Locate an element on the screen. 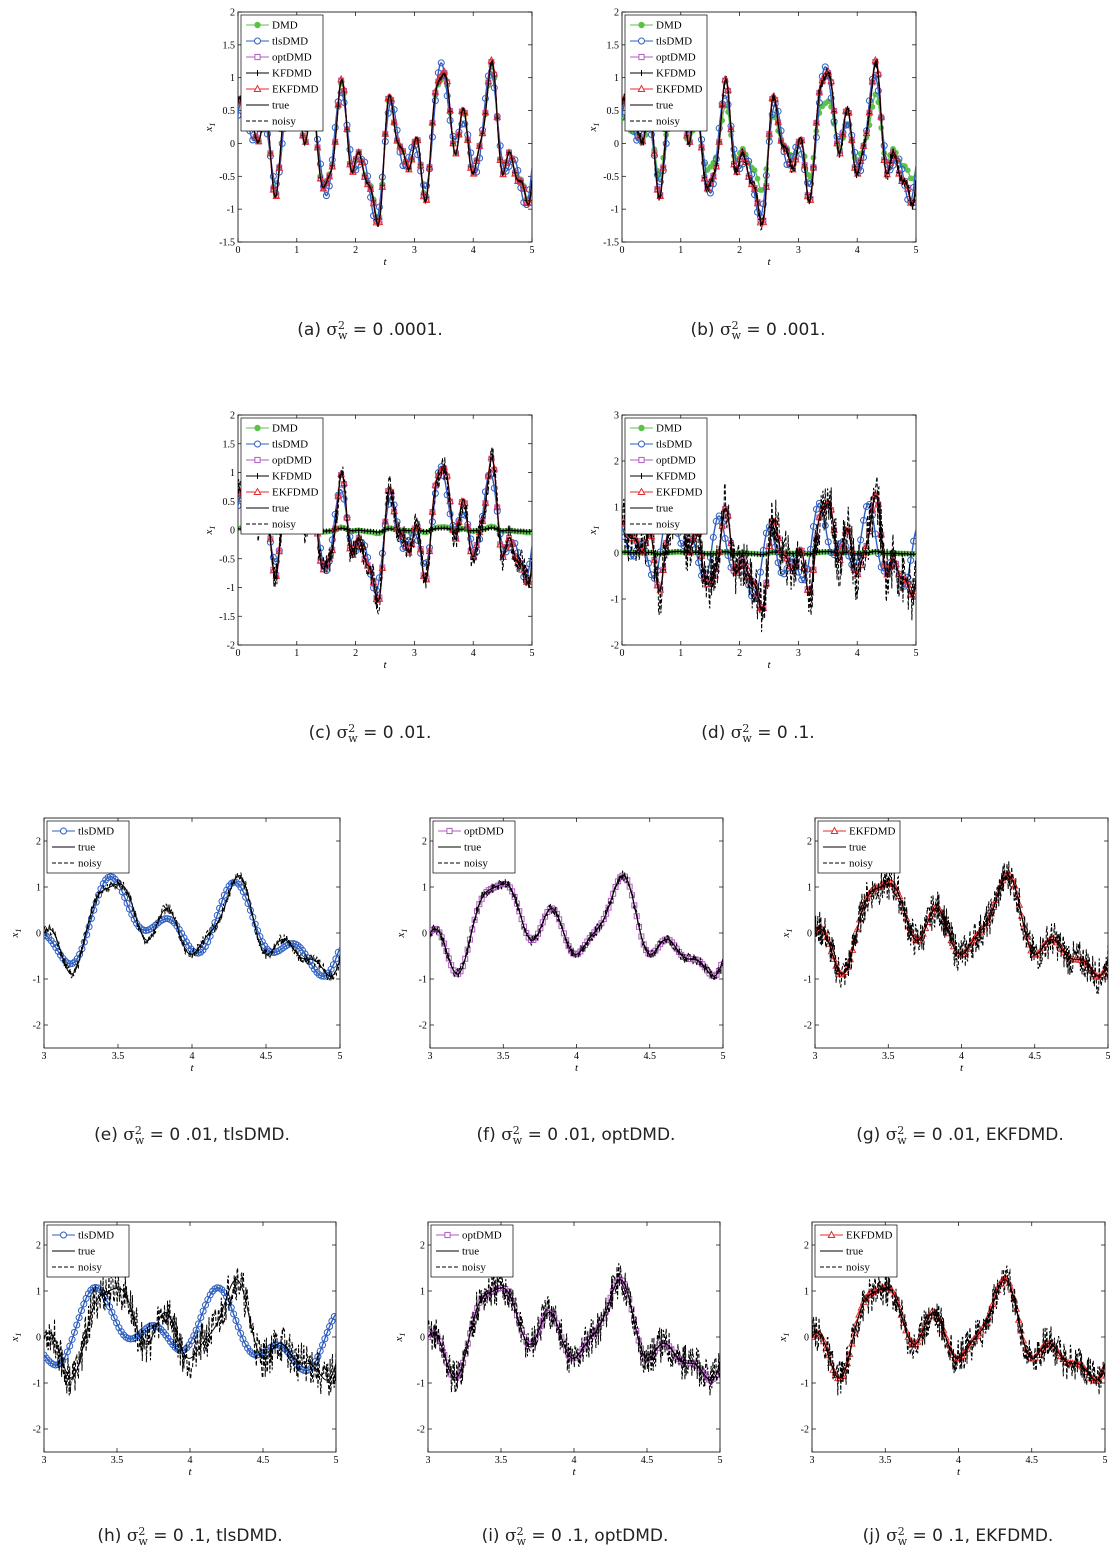 The image size is (1119, 1548). series-noisy-line is located at coordinates (769, 554).